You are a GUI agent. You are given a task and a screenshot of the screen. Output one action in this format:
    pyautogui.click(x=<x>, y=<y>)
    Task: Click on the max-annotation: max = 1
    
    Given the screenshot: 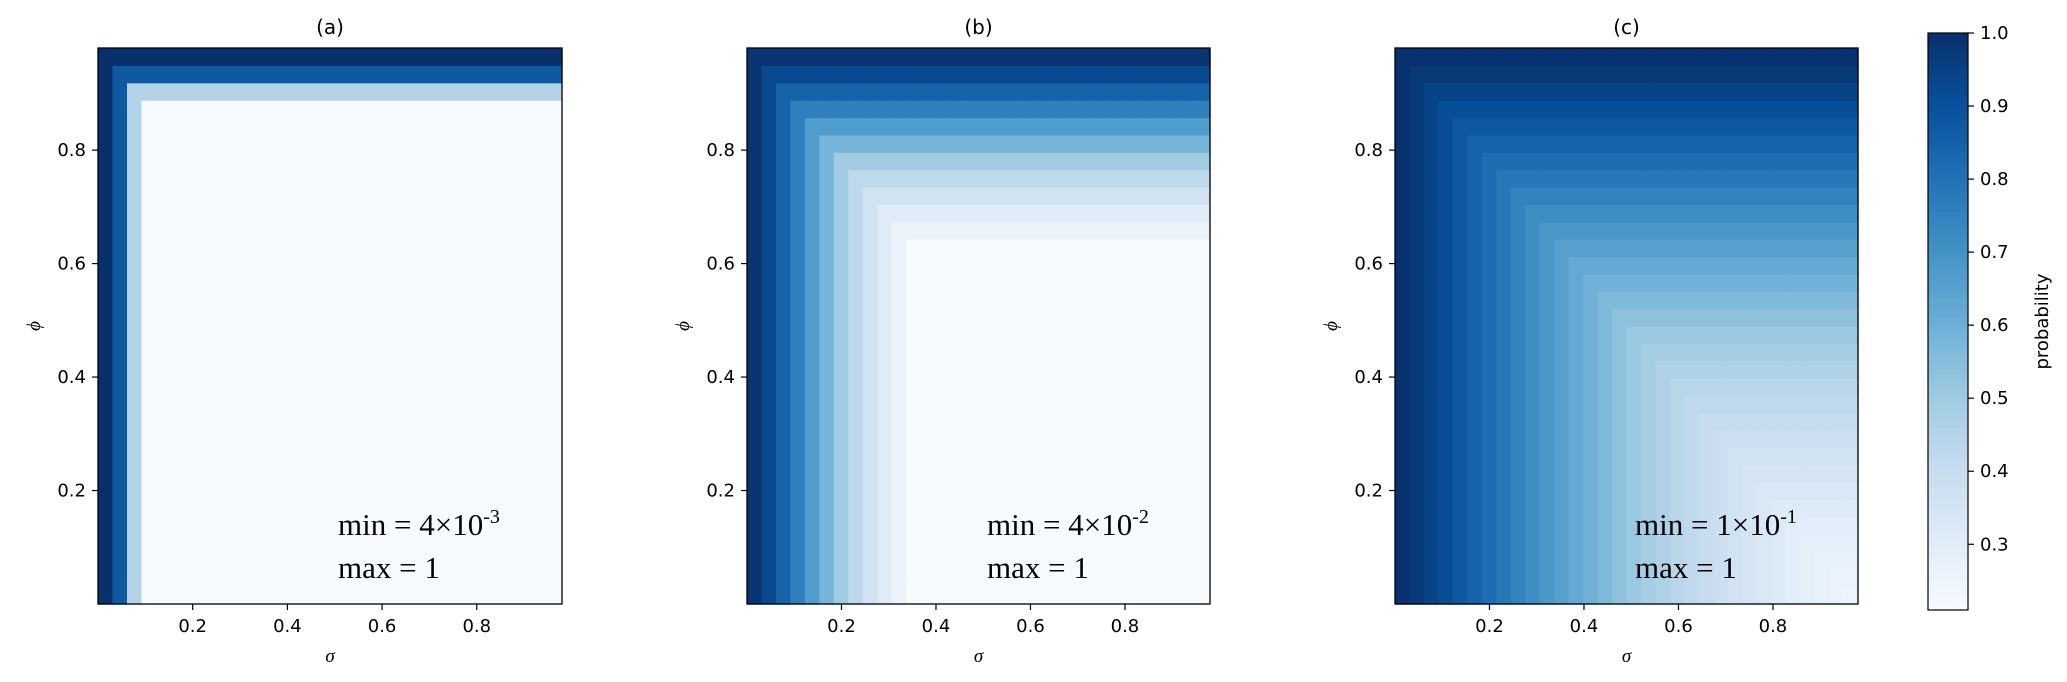 What is the action you would take?
    pyautogui.click(x=1686, y=567)
    